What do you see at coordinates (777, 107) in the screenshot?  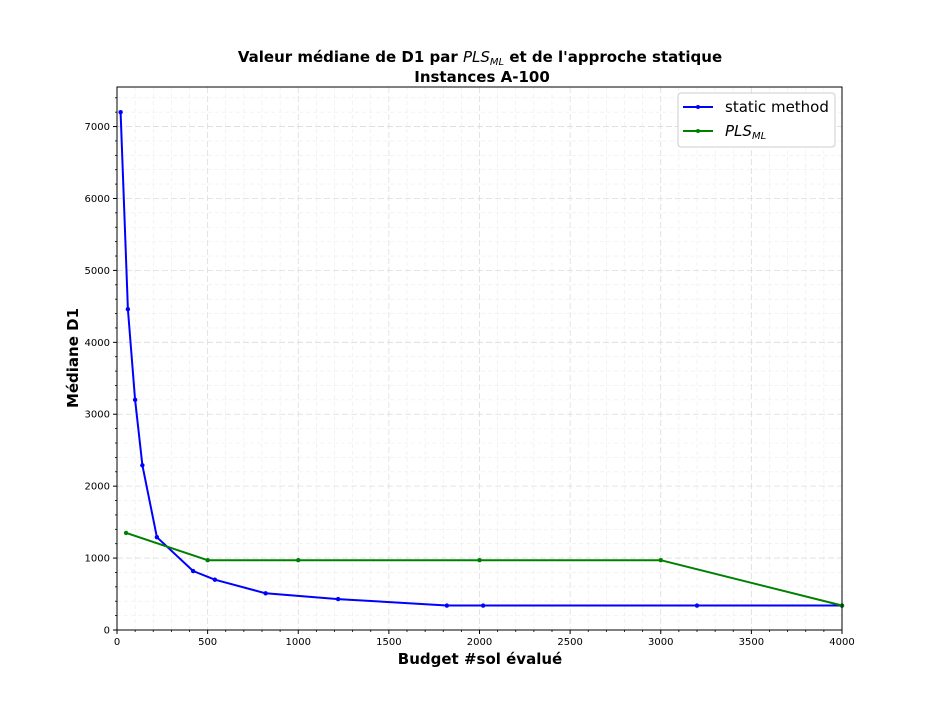 I see `legend-label-static-method: static method` at bounding box center [777, 107].